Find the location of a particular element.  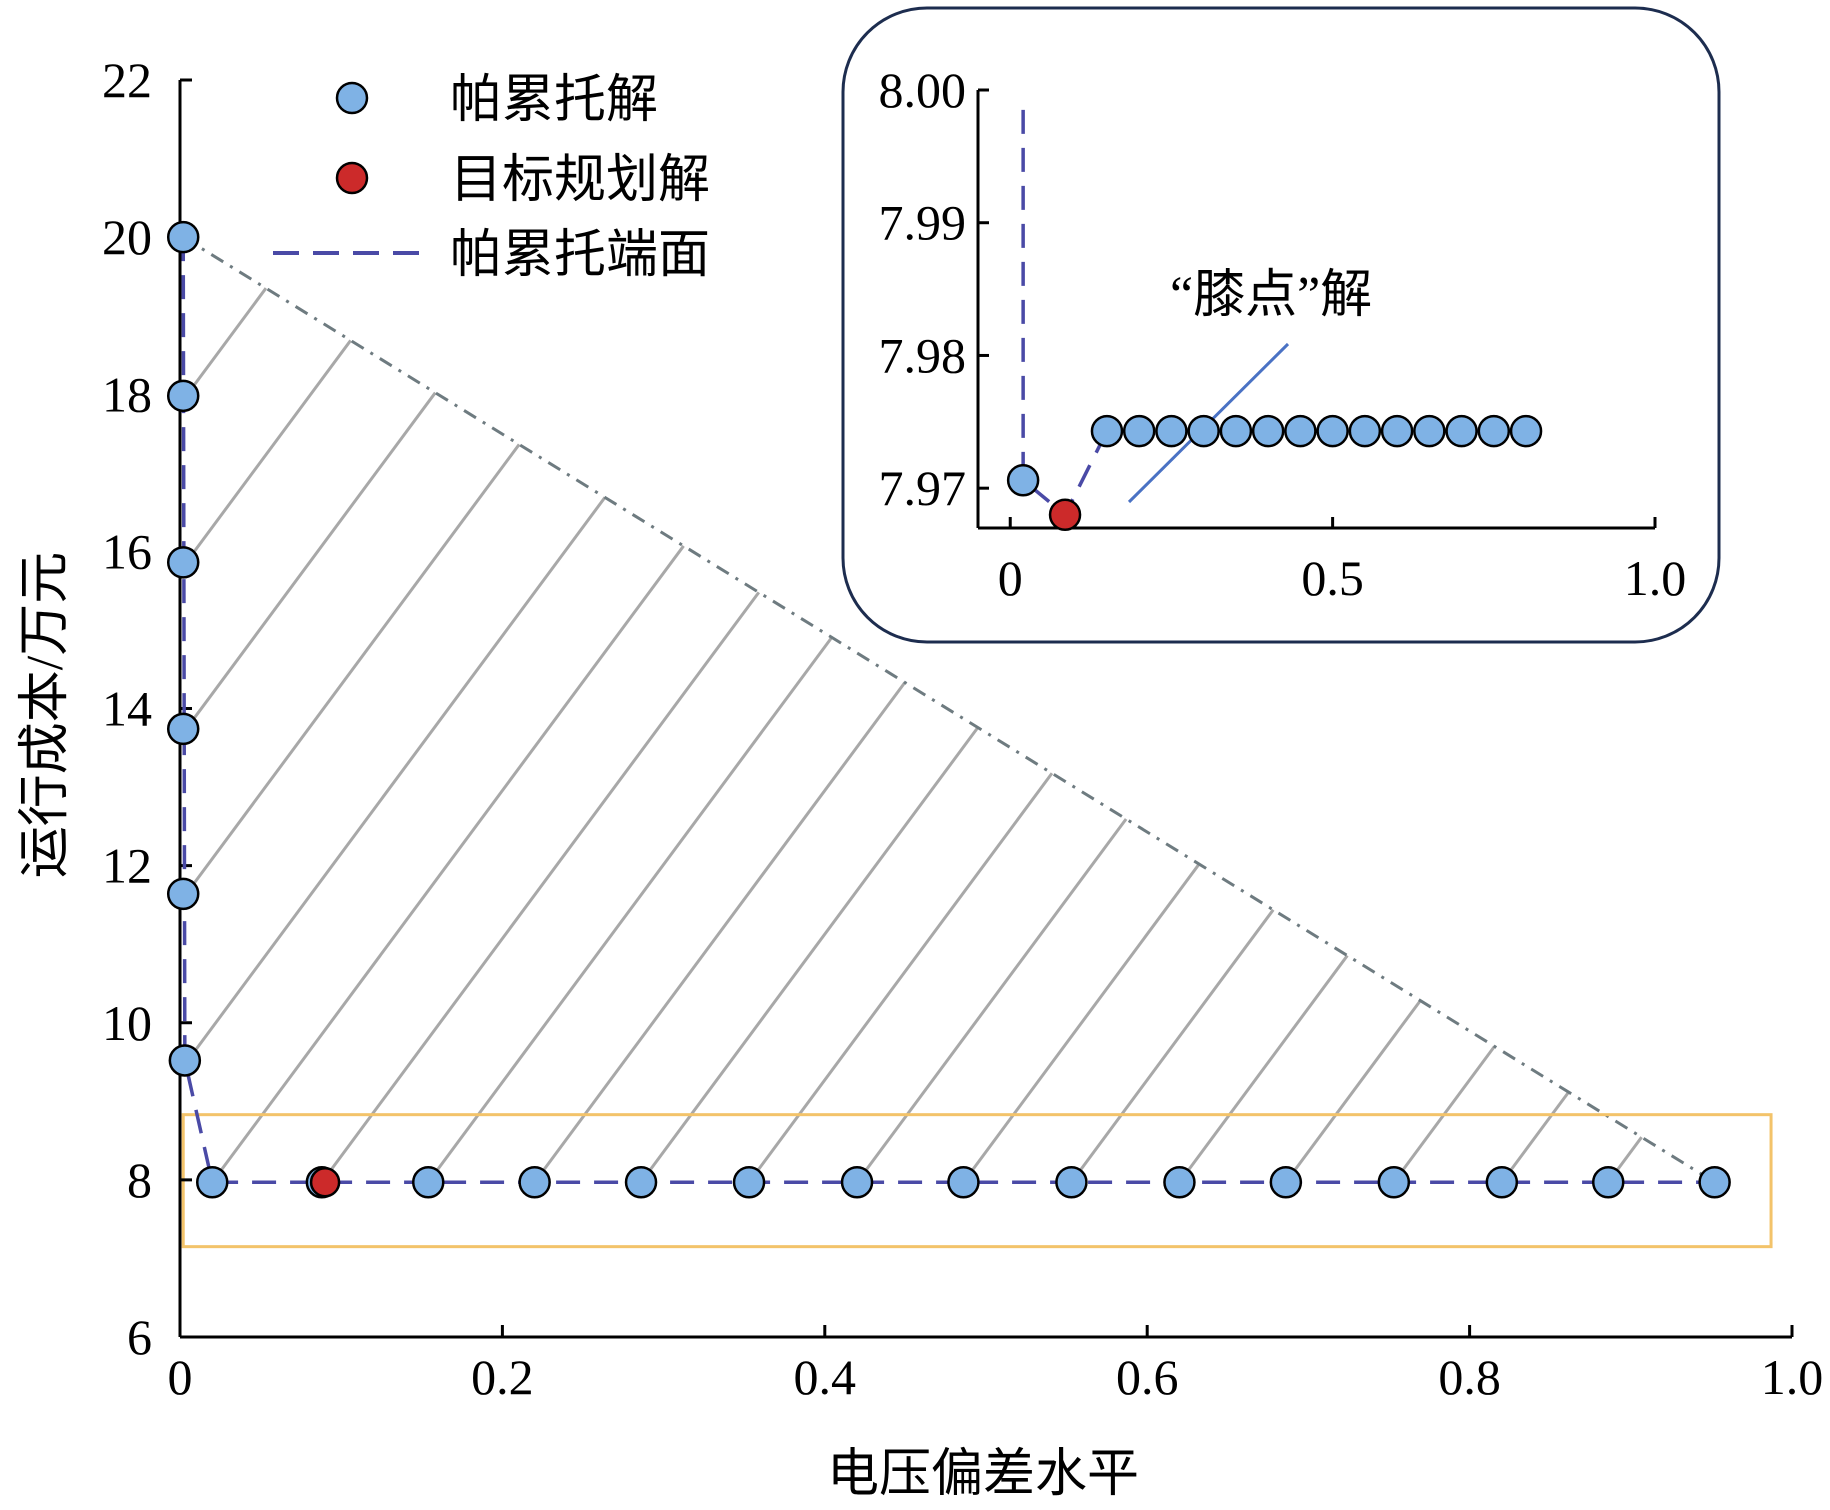

legend-marker-target is located at coordinates (352, 178).